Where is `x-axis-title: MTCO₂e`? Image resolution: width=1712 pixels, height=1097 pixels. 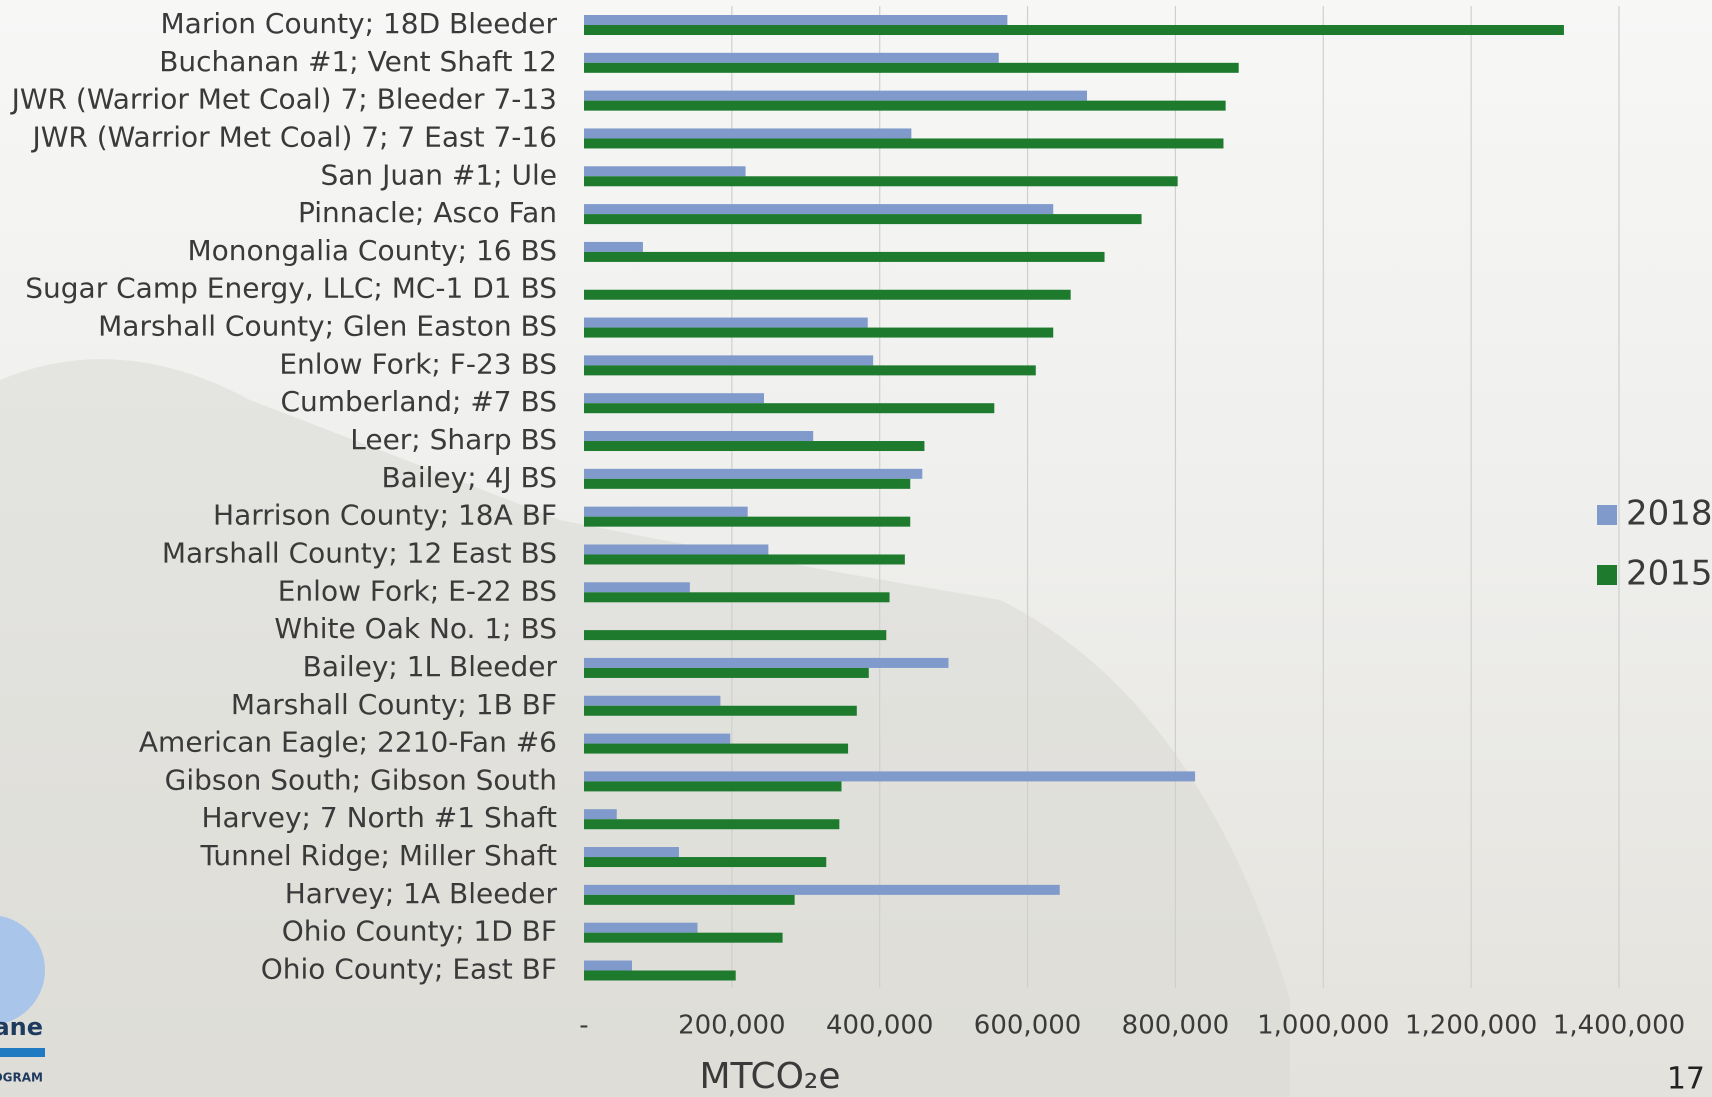 x-axis-title: MTCO₂e is located at coordinates (770, 1076).